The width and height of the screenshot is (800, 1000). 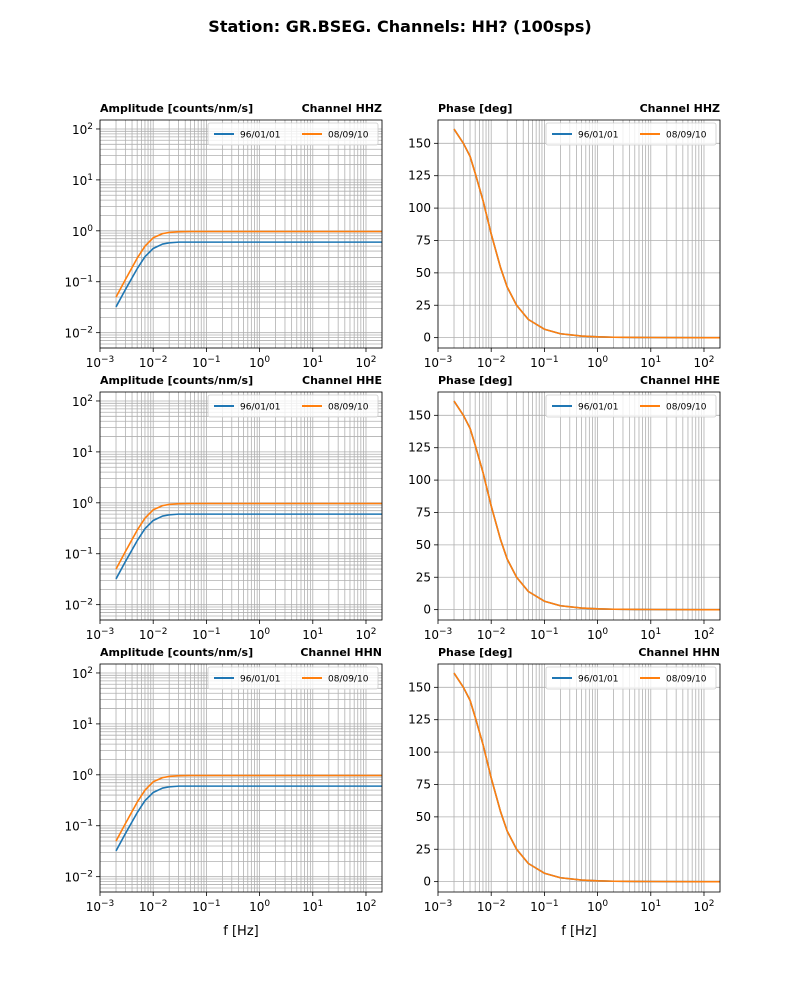 I want to click on grid-phase-hhe, so click(x=579, y=506).